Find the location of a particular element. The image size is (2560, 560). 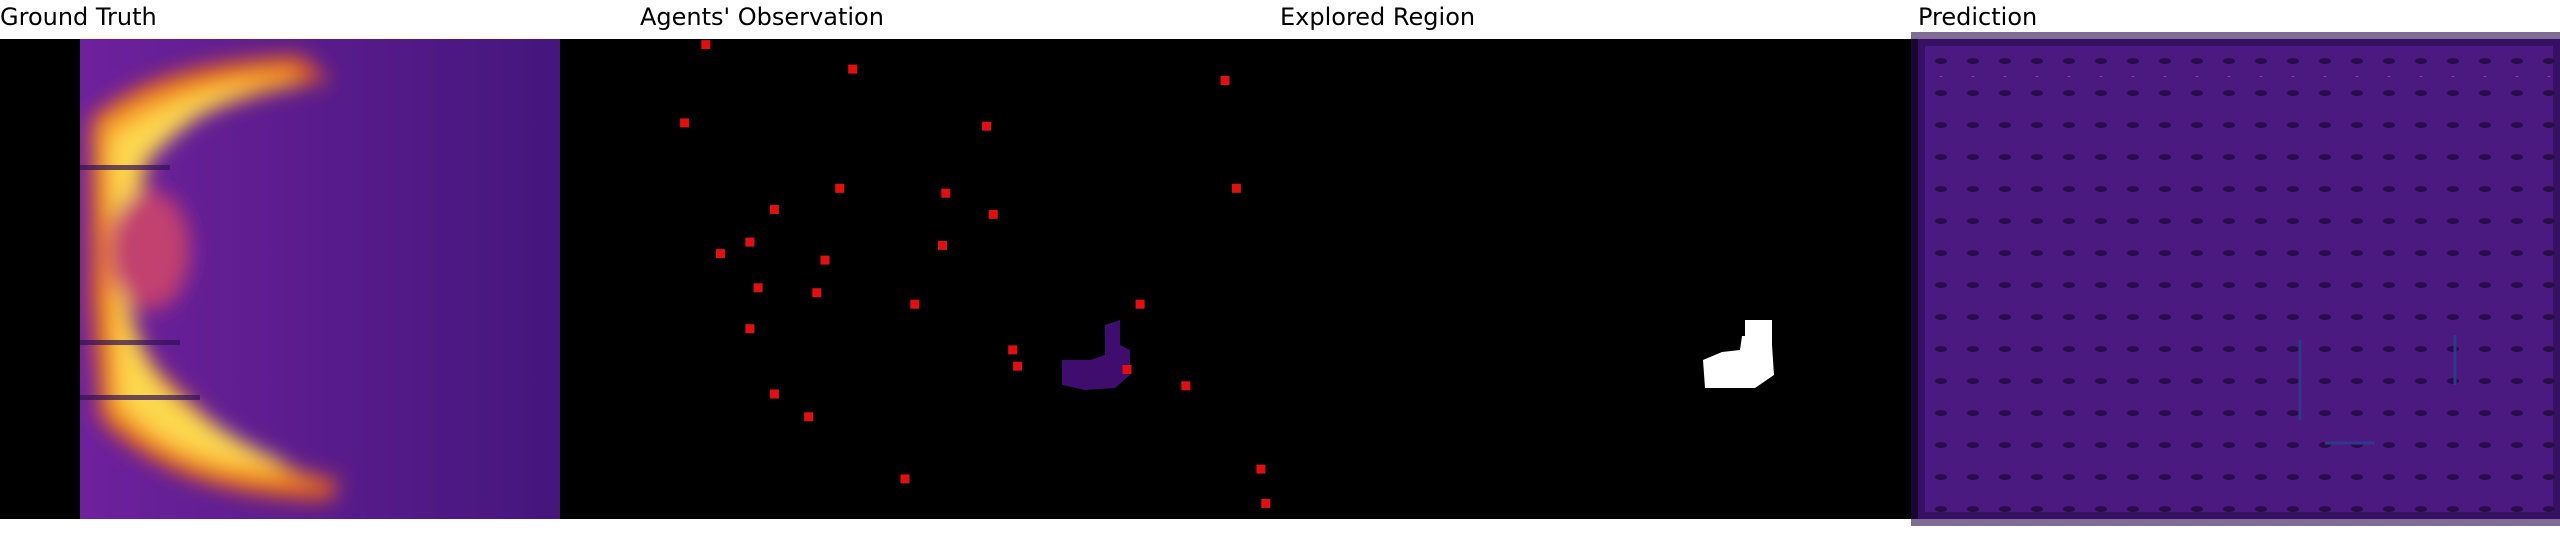

panel-title: Explored Region is located at coordinates (1377, 17).